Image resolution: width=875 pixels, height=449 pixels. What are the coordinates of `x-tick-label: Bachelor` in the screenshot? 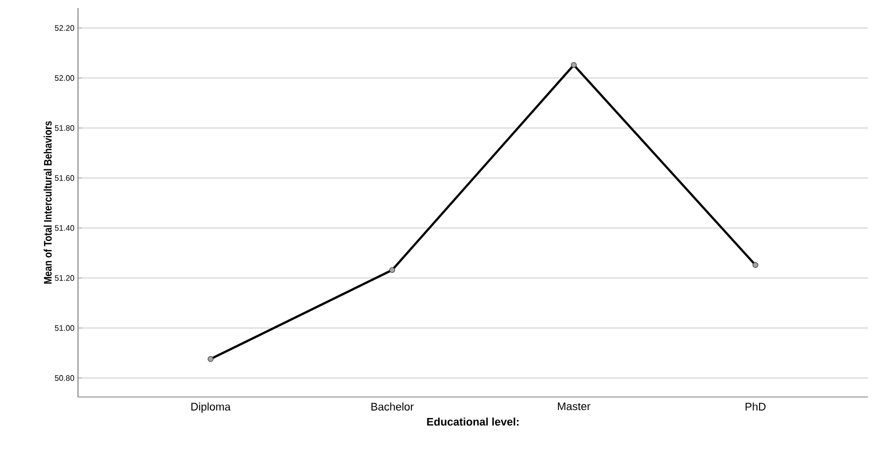 It's located at (392, 406).